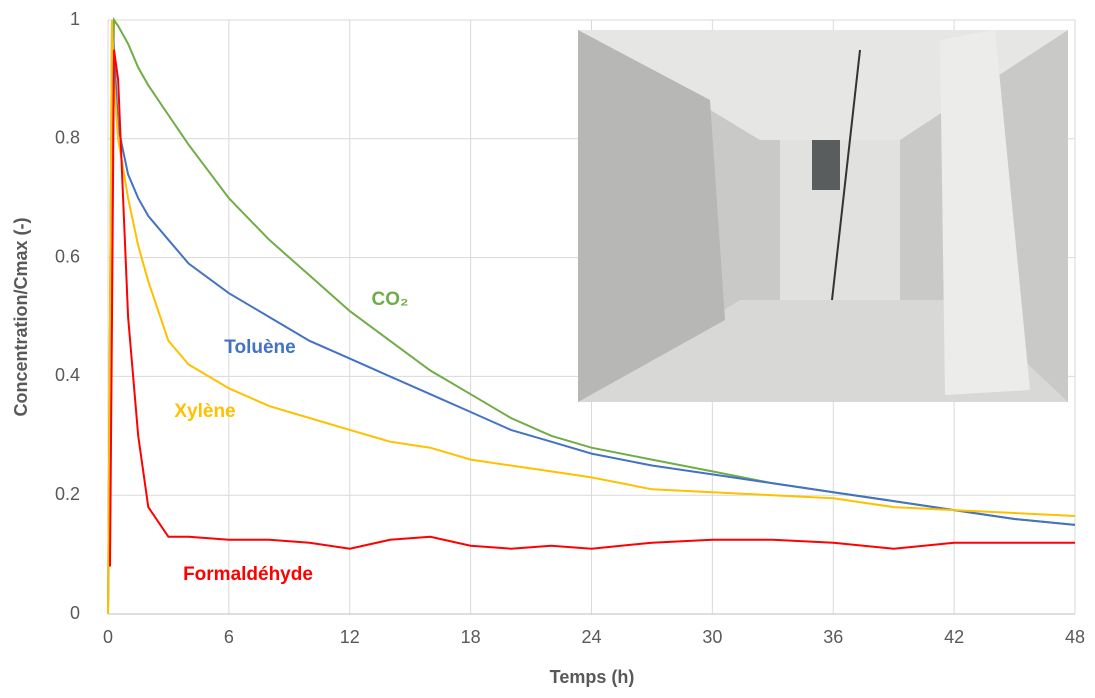 This screenshot has height=698, width=1095. What do you see at coordinates (954, 637) in the screenshot?
I see `x-tick-label: 42` at bounding box center [954, 637].